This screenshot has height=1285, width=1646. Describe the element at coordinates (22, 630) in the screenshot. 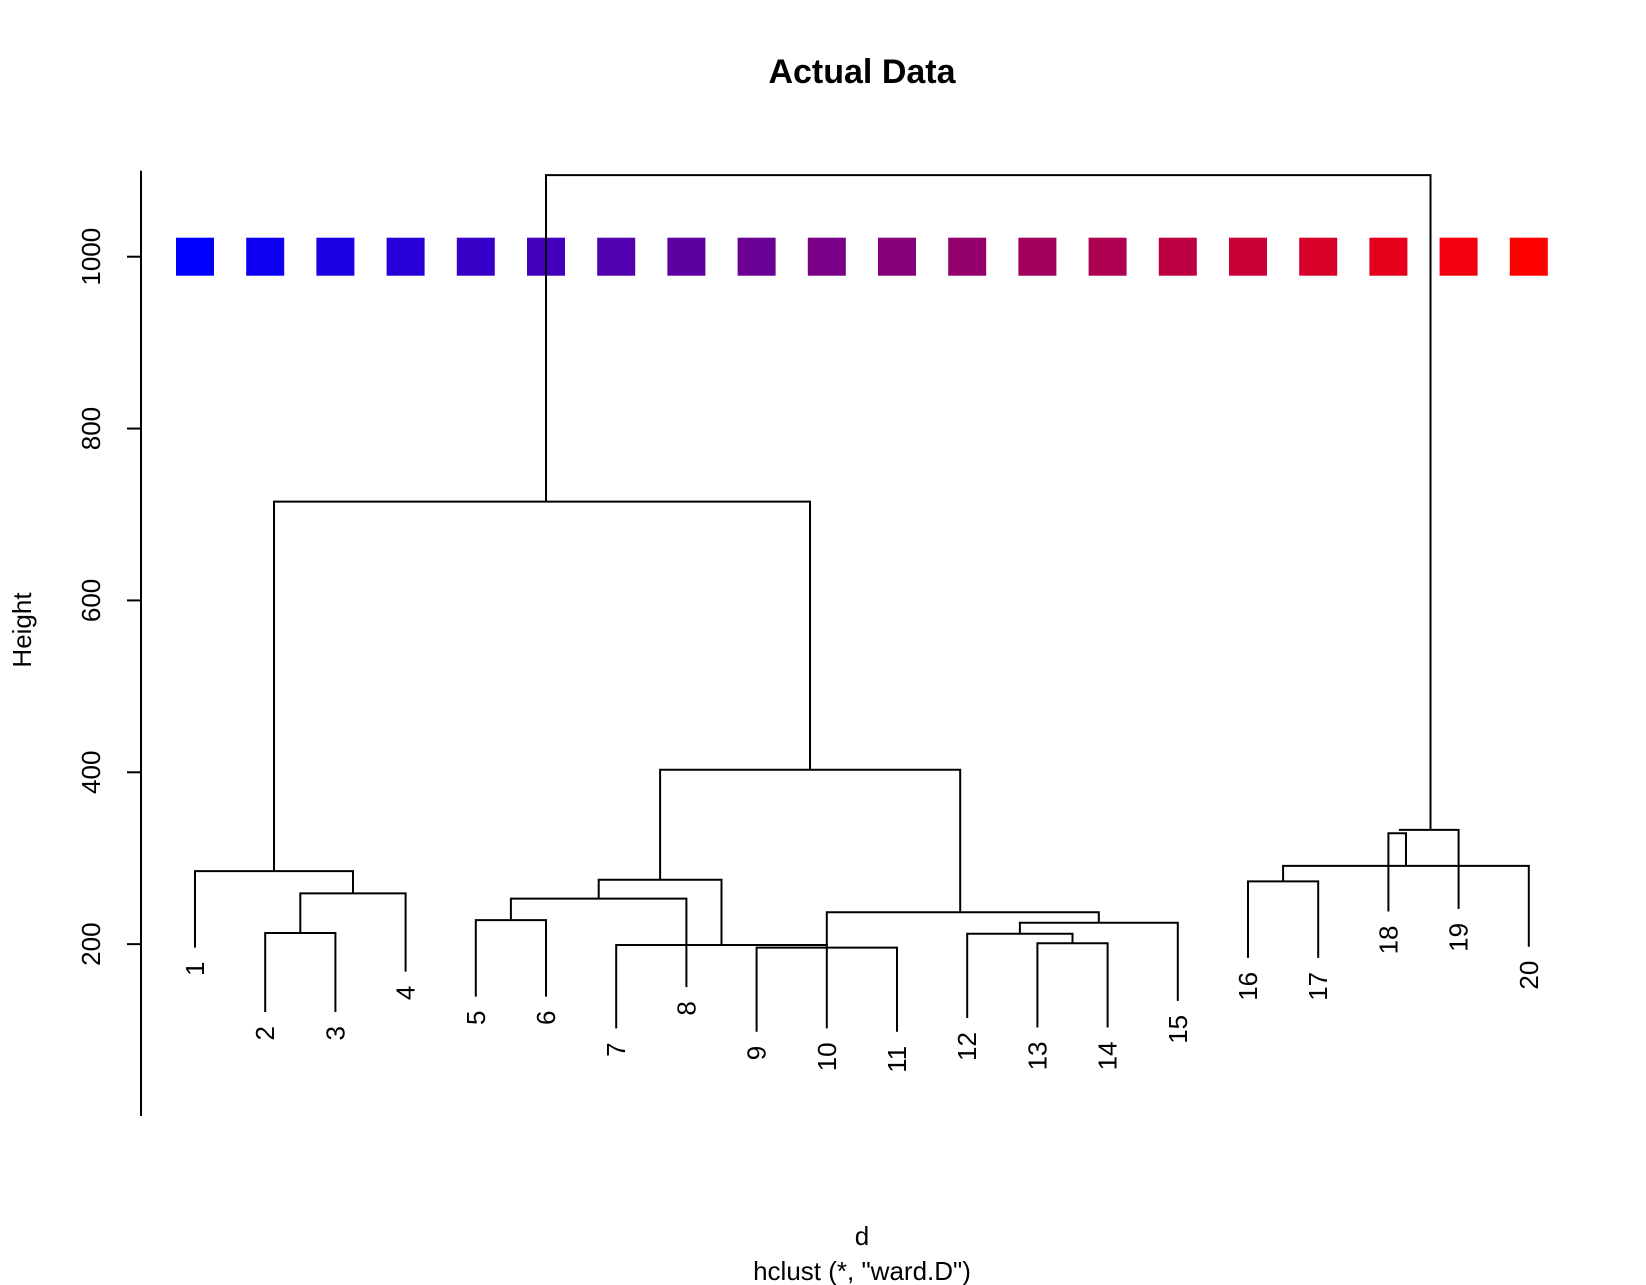

I see `y-axis-label: Height` at that location.